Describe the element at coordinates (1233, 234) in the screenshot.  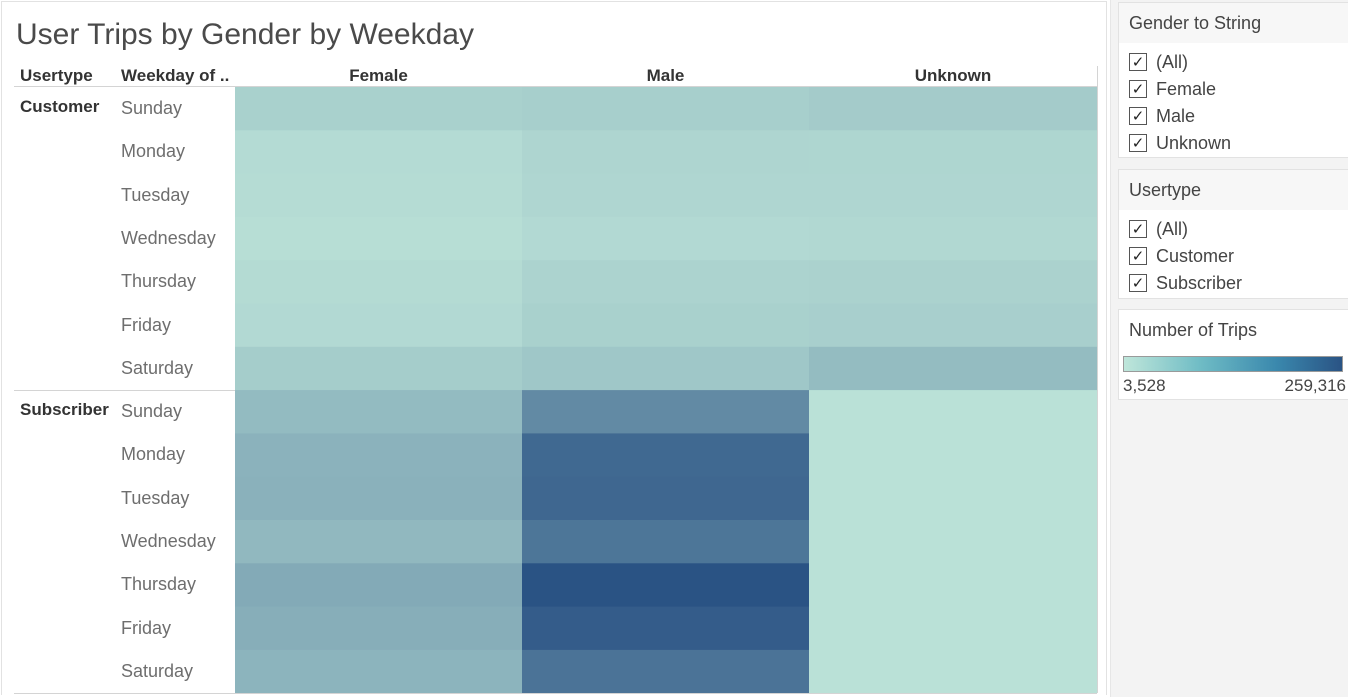
I see `usertype-filter-card: Usertype ✓ (All) ✓ Customer ✓ Subscriber` at that location.